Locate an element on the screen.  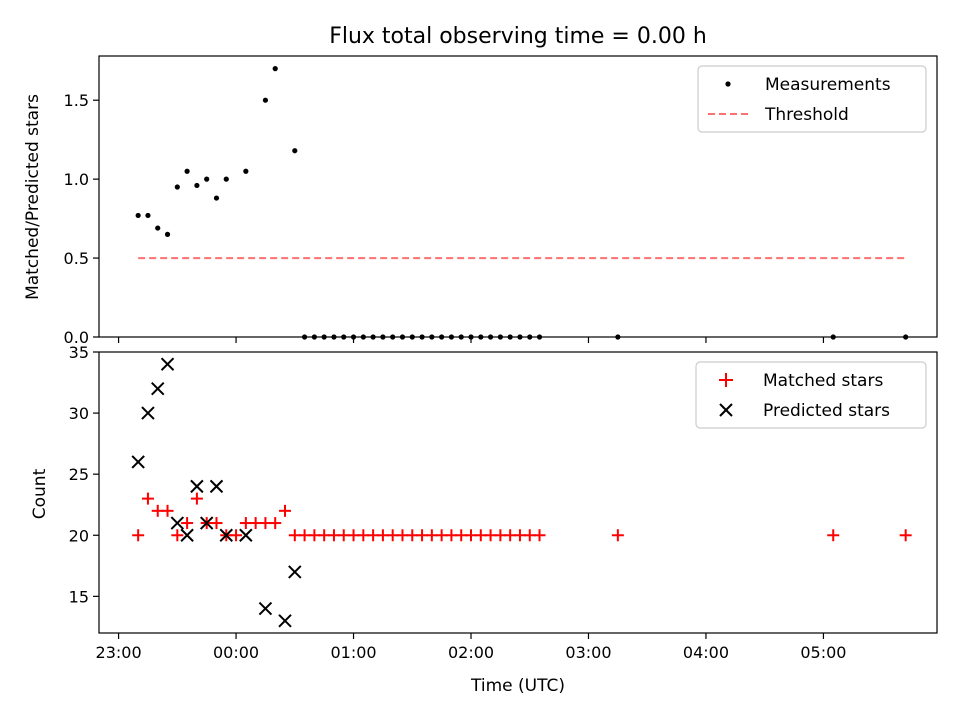
bottom-x-axis-label: Time (UTC) is located at coordinates (517, 686).